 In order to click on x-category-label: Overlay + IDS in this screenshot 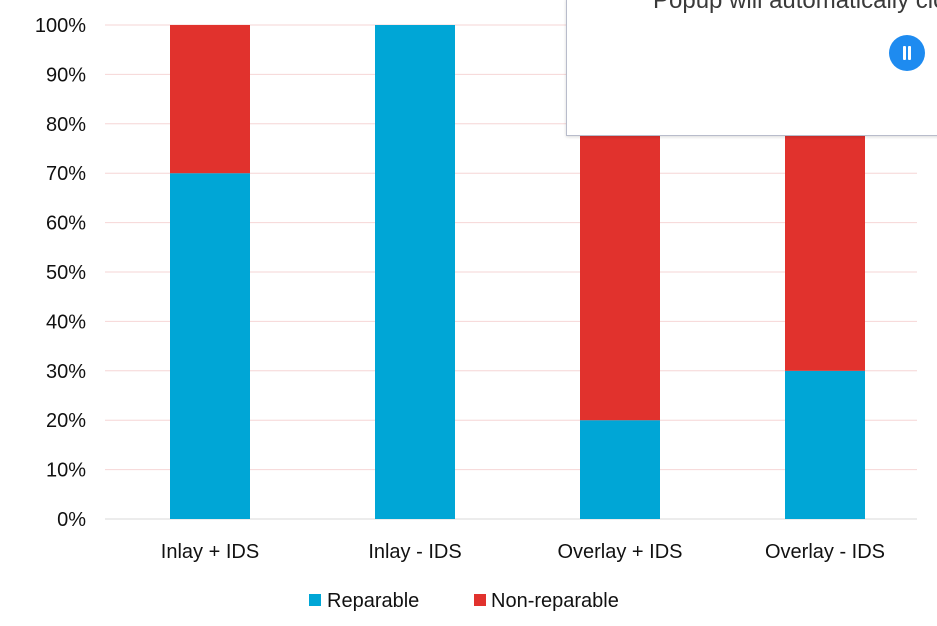, I will do `click(619, 552)`.